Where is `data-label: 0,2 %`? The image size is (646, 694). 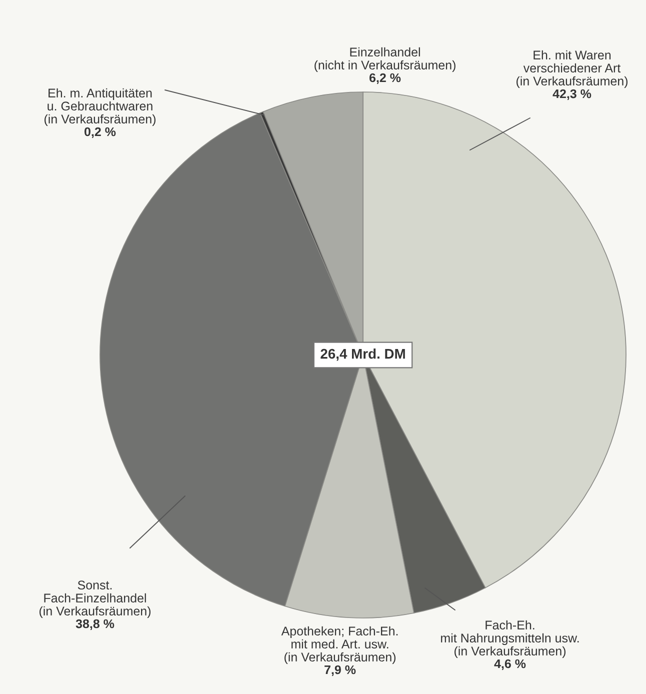
data-label: 0,2 % is located at coordinates (100, 132).